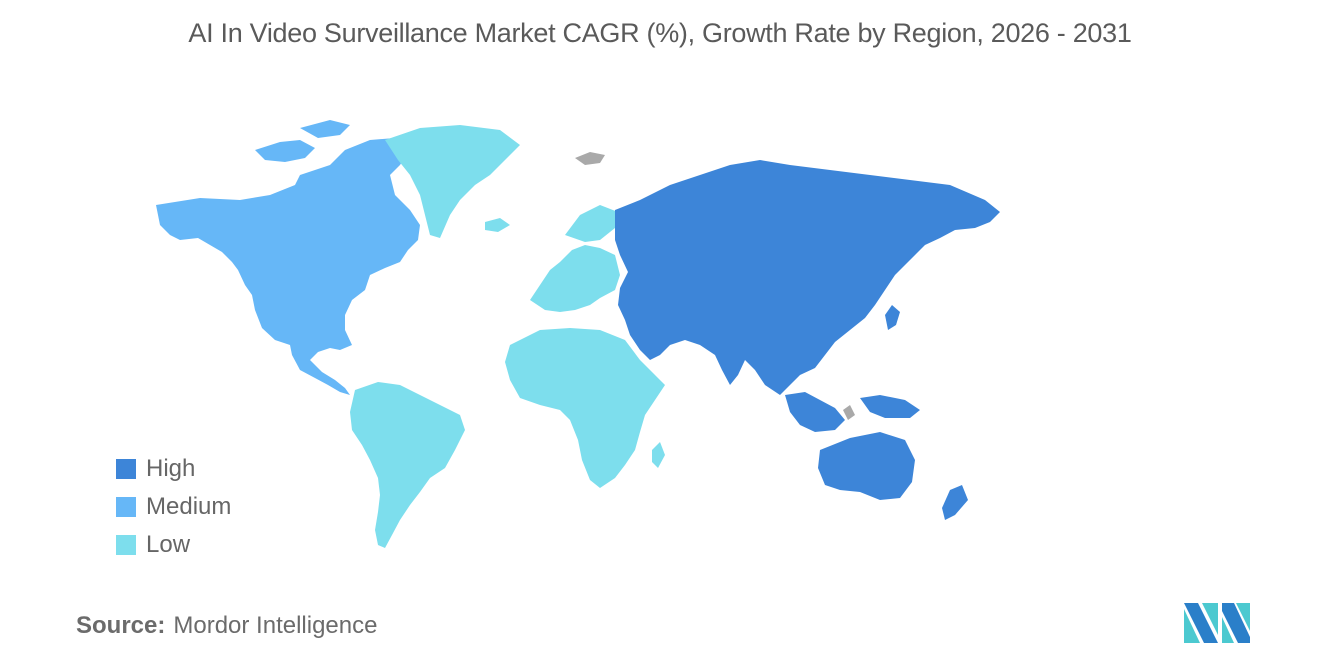 The image size is (1320, 665). Describe the element at coordinates (126, 545) in the screenshot. I see `legend-swatch-low` at that location.